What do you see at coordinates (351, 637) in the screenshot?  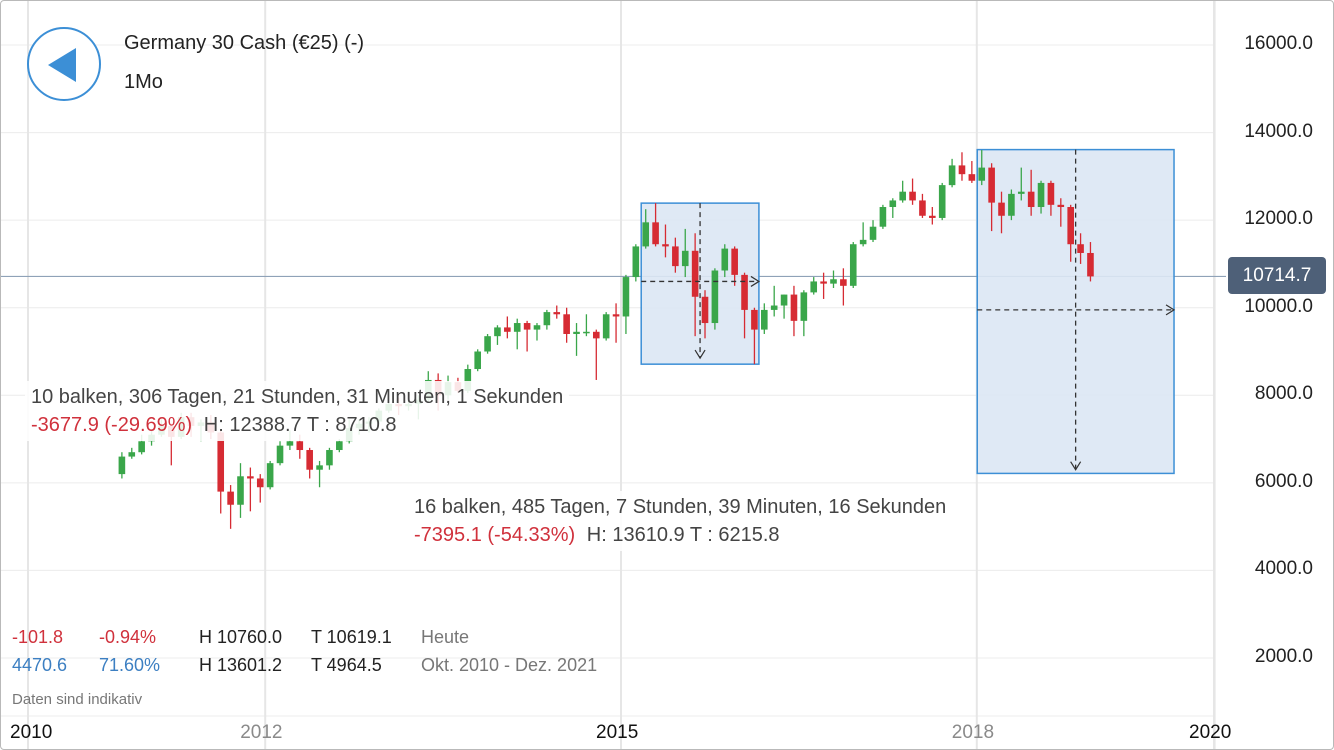 I see `stats-today-low: T 10619.1` at bounding box center [351, 637].